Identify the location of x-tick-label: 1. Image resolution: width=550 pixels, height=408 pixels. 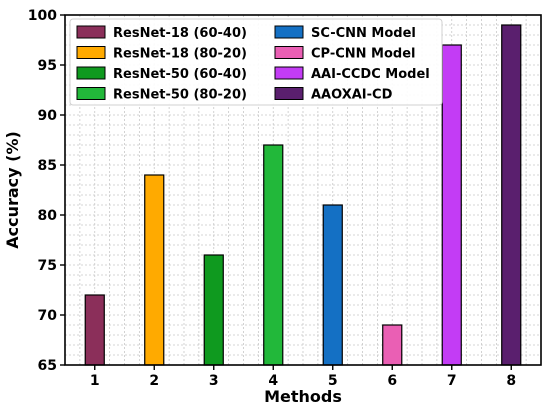
(95, 381).